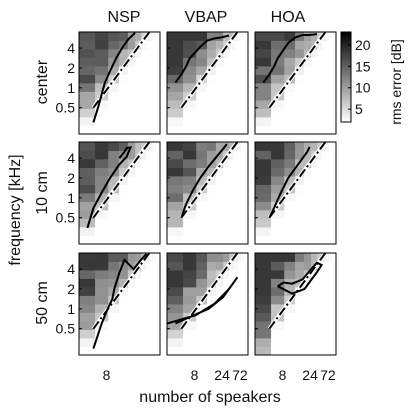 The image size is (409, 409). What do you see at coordinates (121, 70) in the screenshot?
I see `aliasing-line` at bounding box center [121, 70].